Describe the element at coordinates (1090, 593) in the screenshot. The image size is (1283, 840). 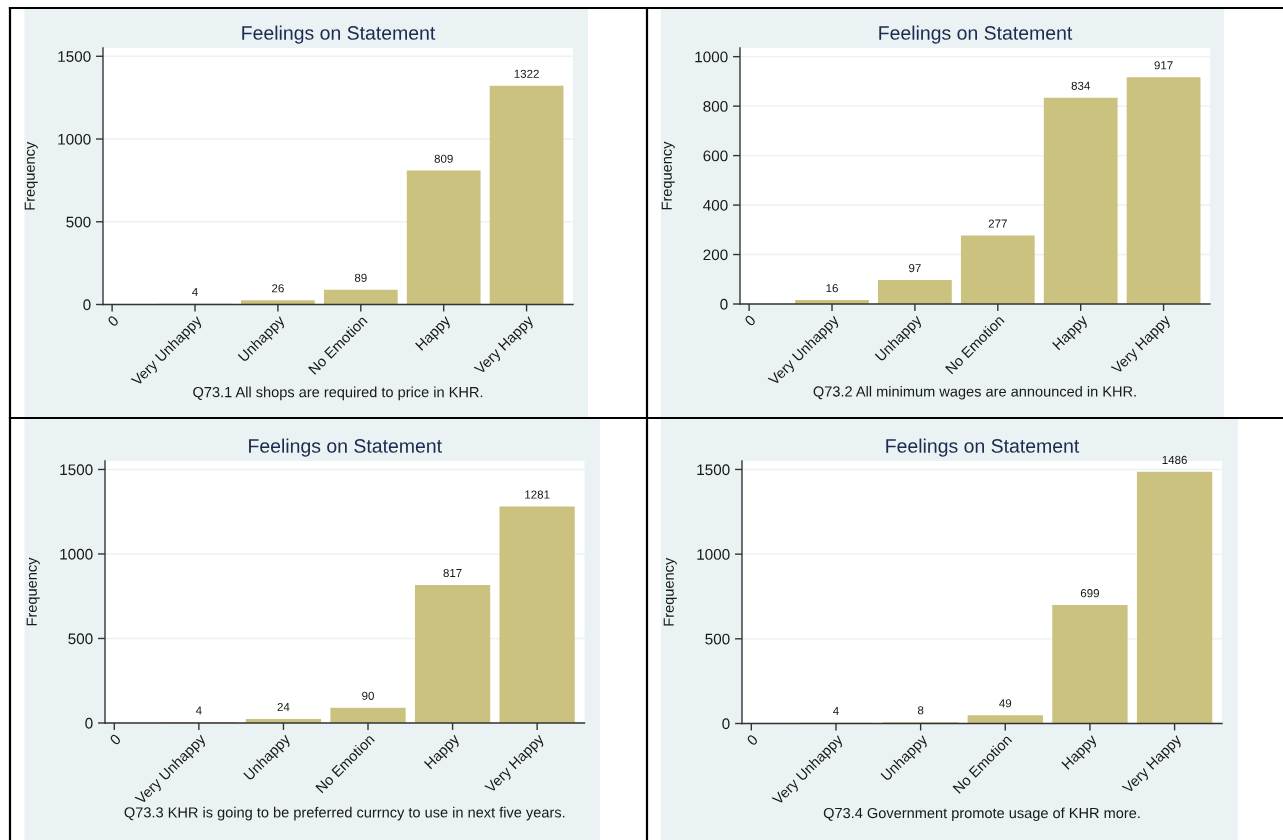
I see `data-label: 699` at that location.